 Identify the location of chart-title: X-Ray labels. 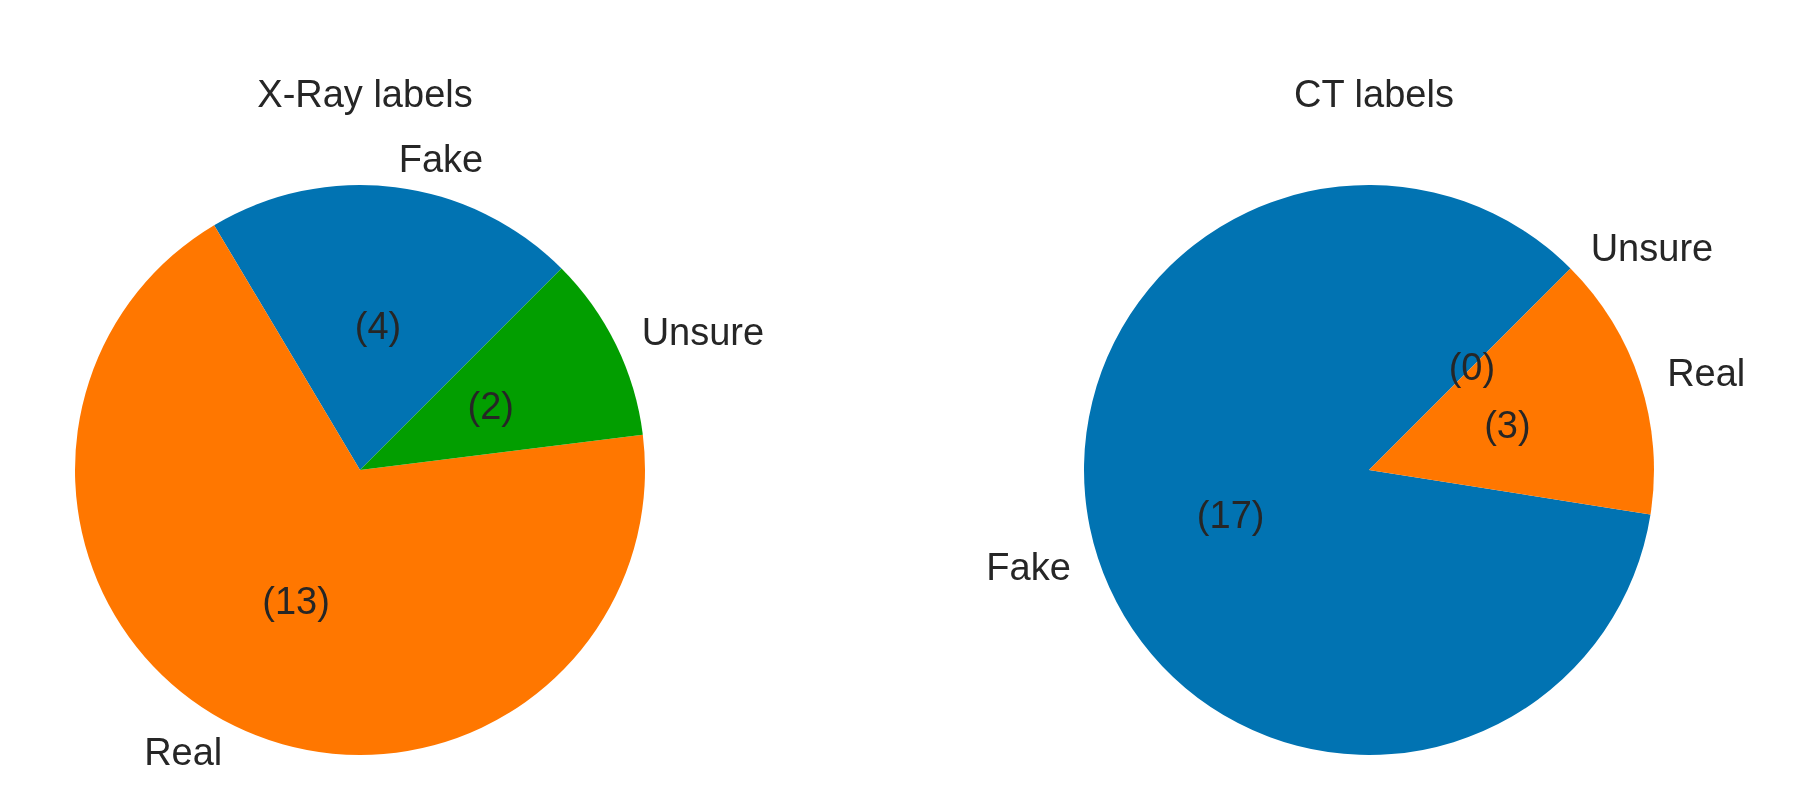
(365, 94).